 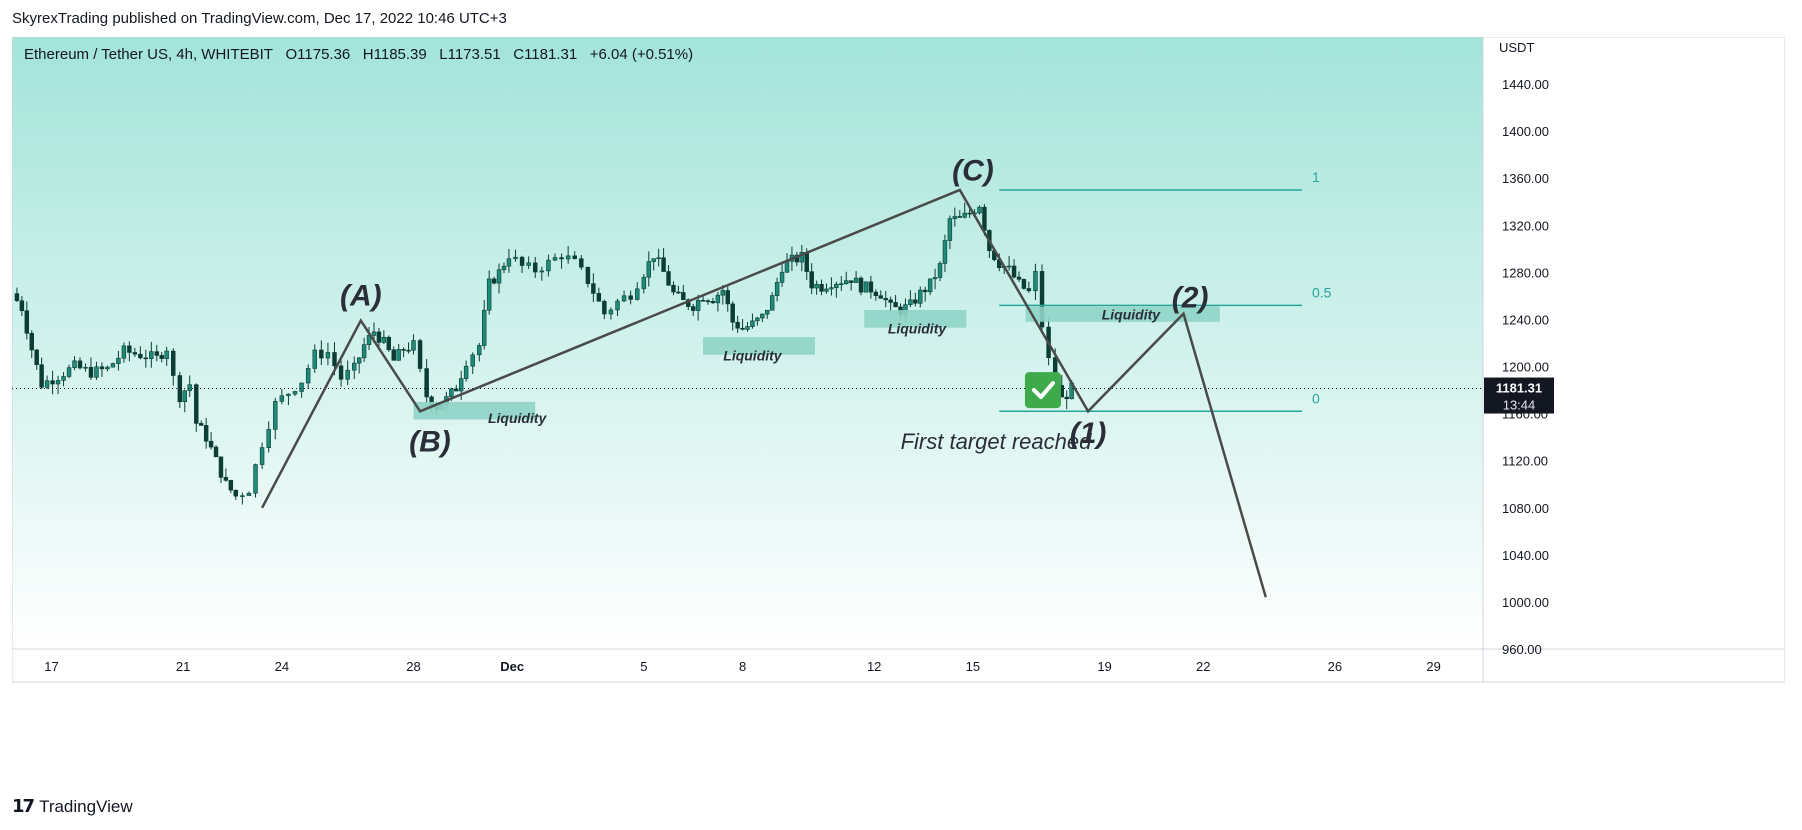 What do you see at coordinates (1525, 461) in the screenshot?
I see `y-tick-label: 1120.00` at bounding box center [1525, 461].